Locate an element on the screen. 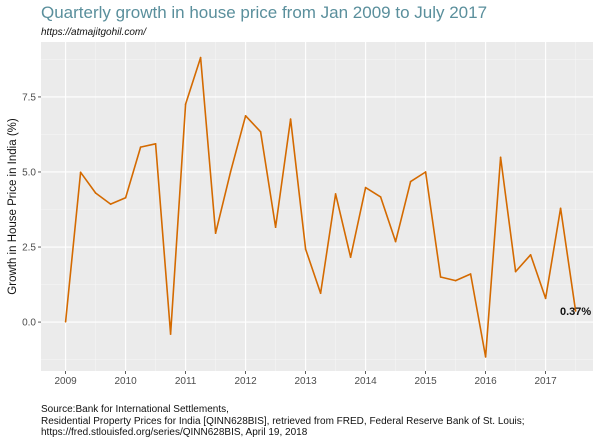  x-tick-label: 2012 is located at coordinates (245, 381).